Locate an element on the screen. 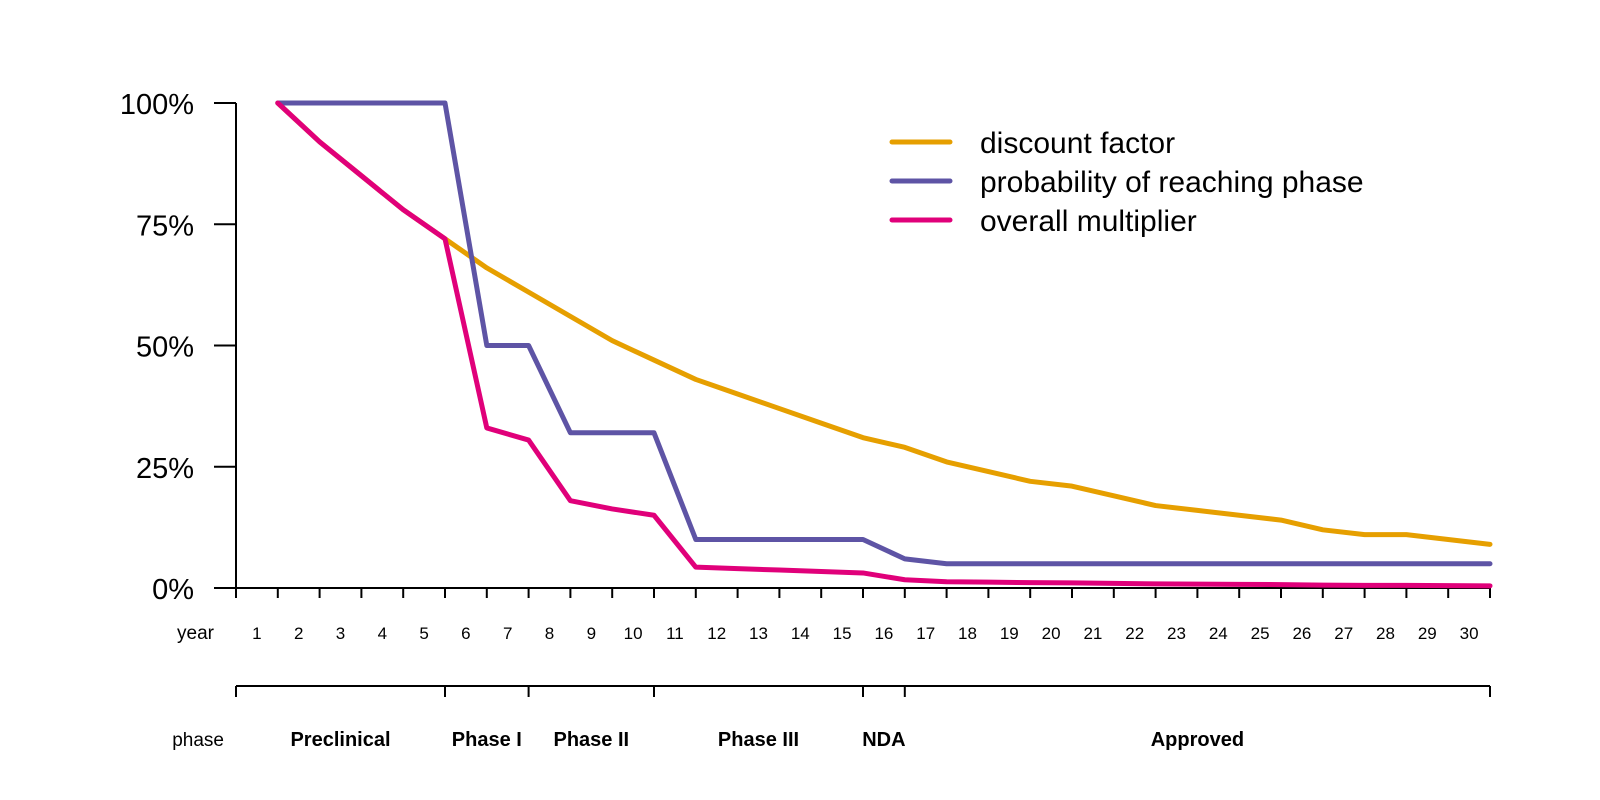  year-tick-label: 29 is located at coordinates (1427, 633).